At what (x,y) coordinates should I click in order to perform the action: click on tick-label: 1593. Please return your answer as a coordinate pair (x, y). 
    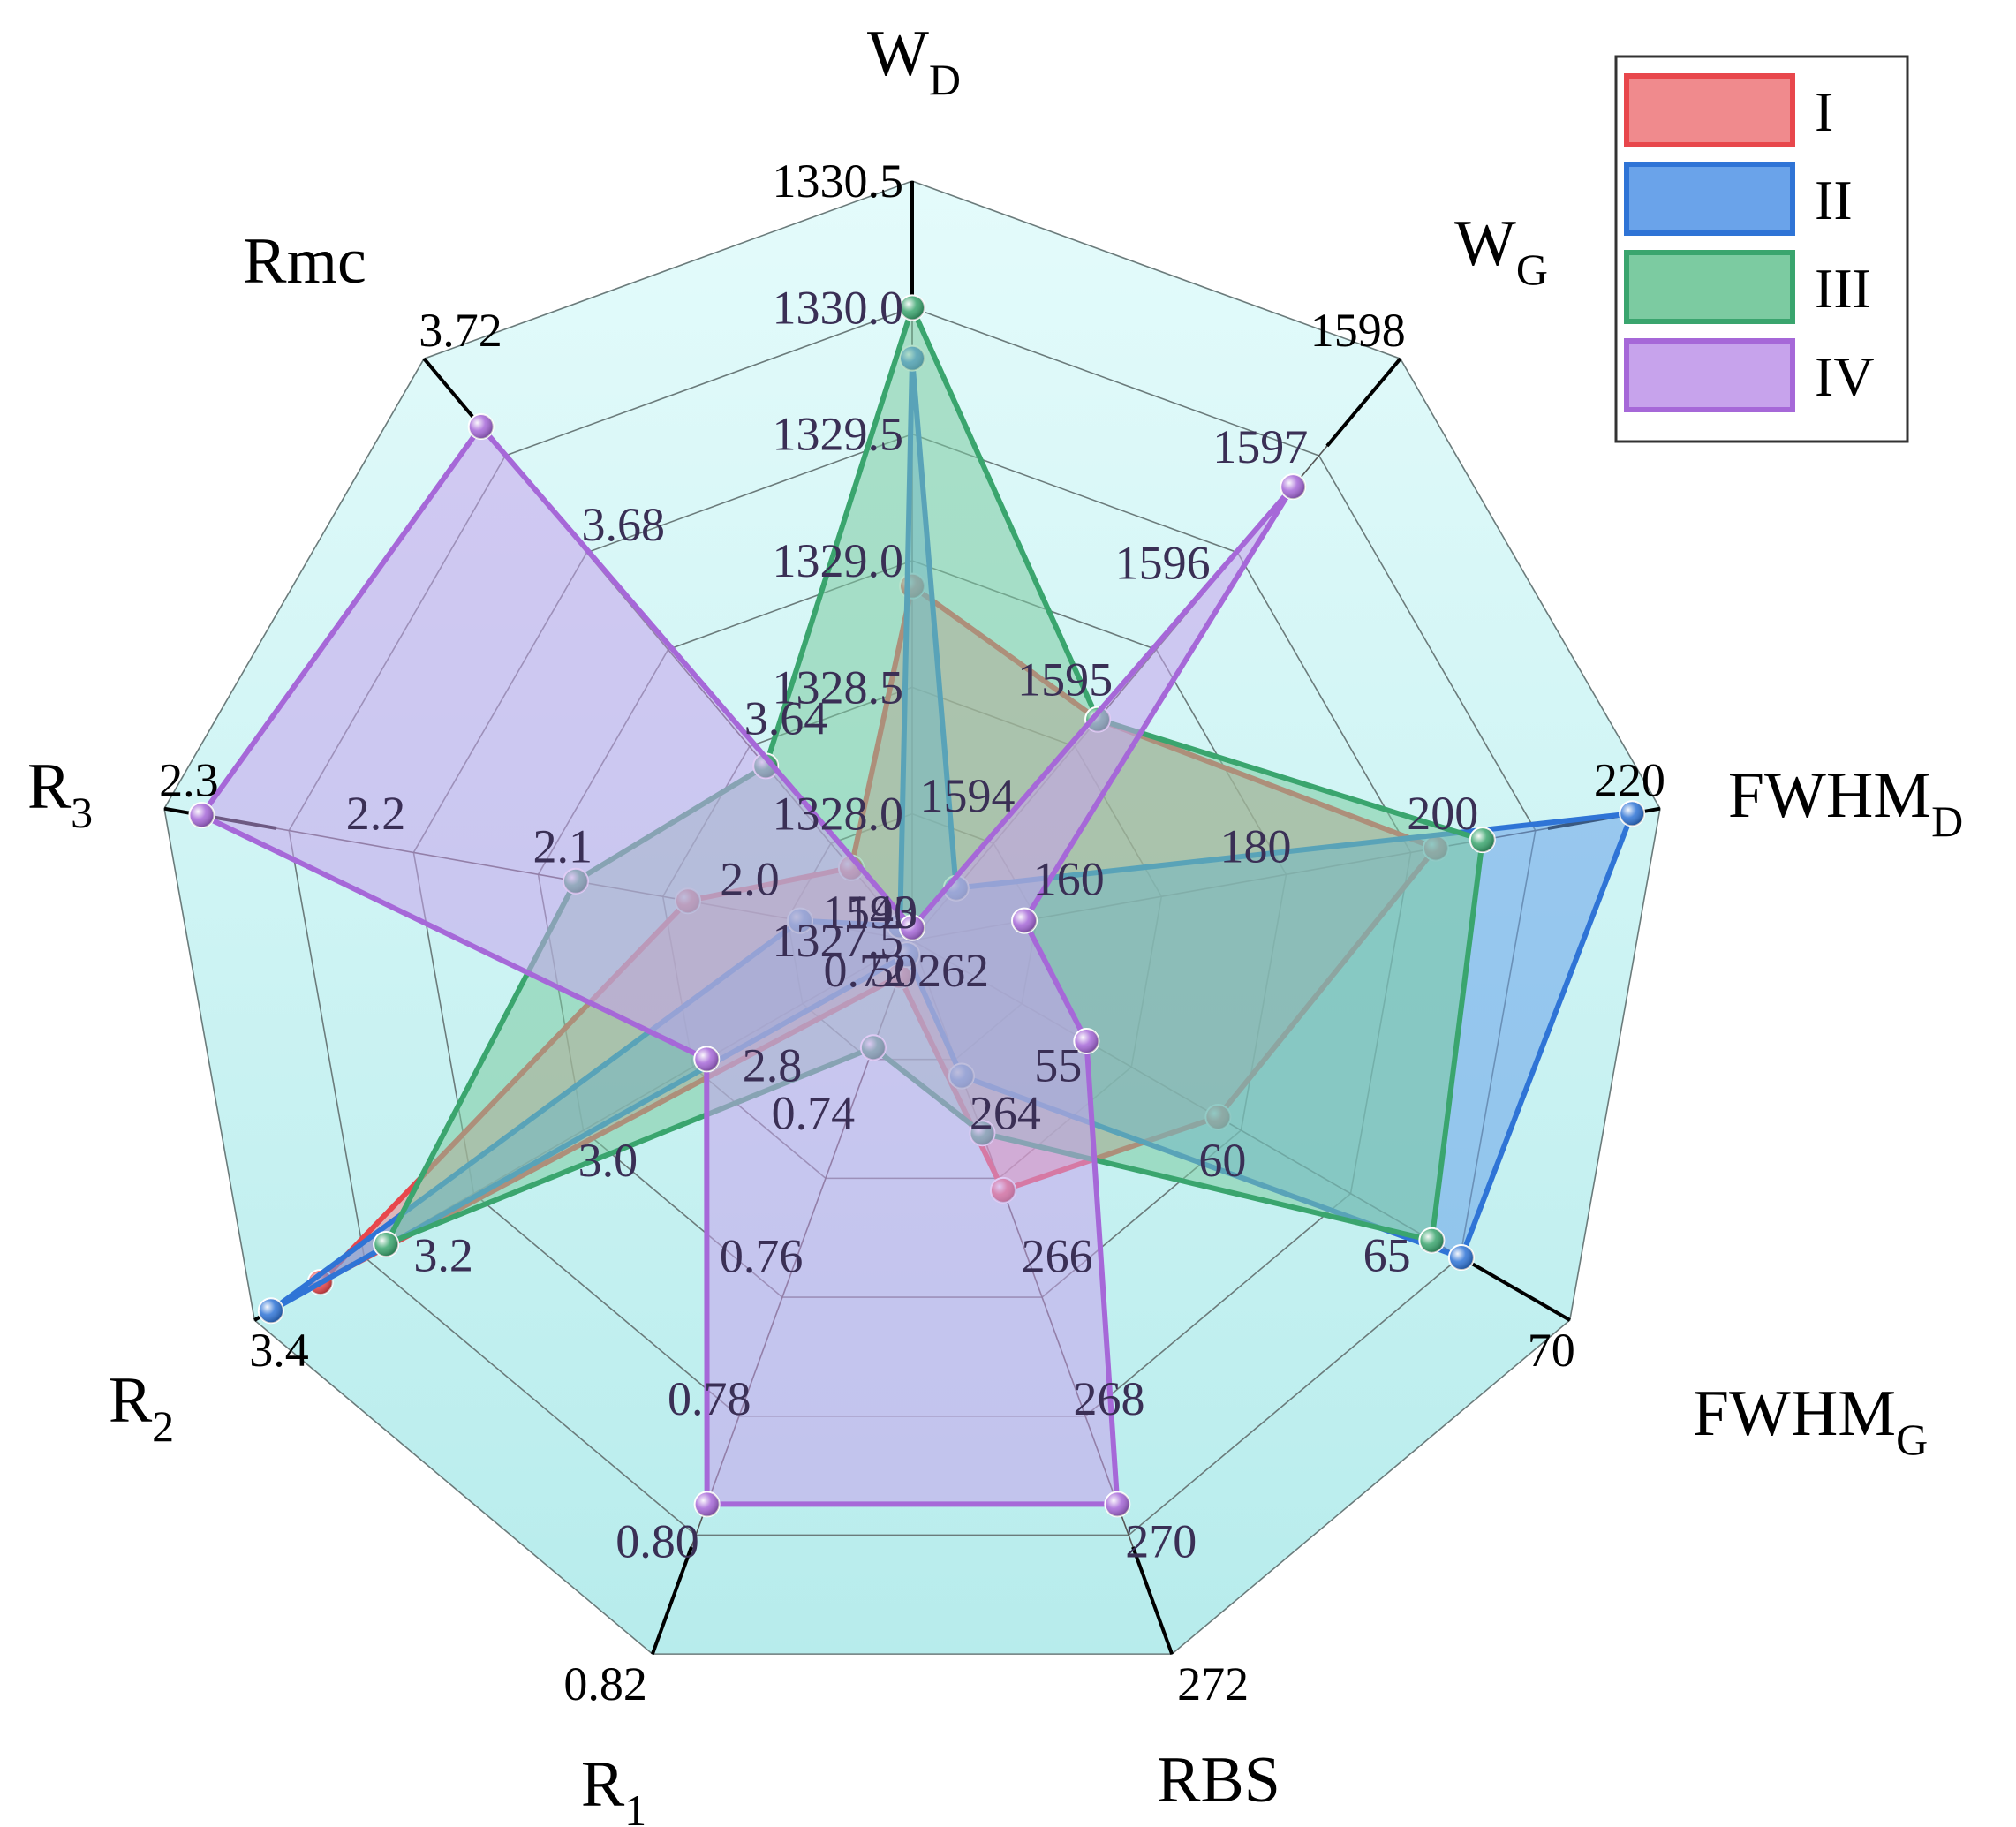
    Looking at the image, I should click on (870, 912).